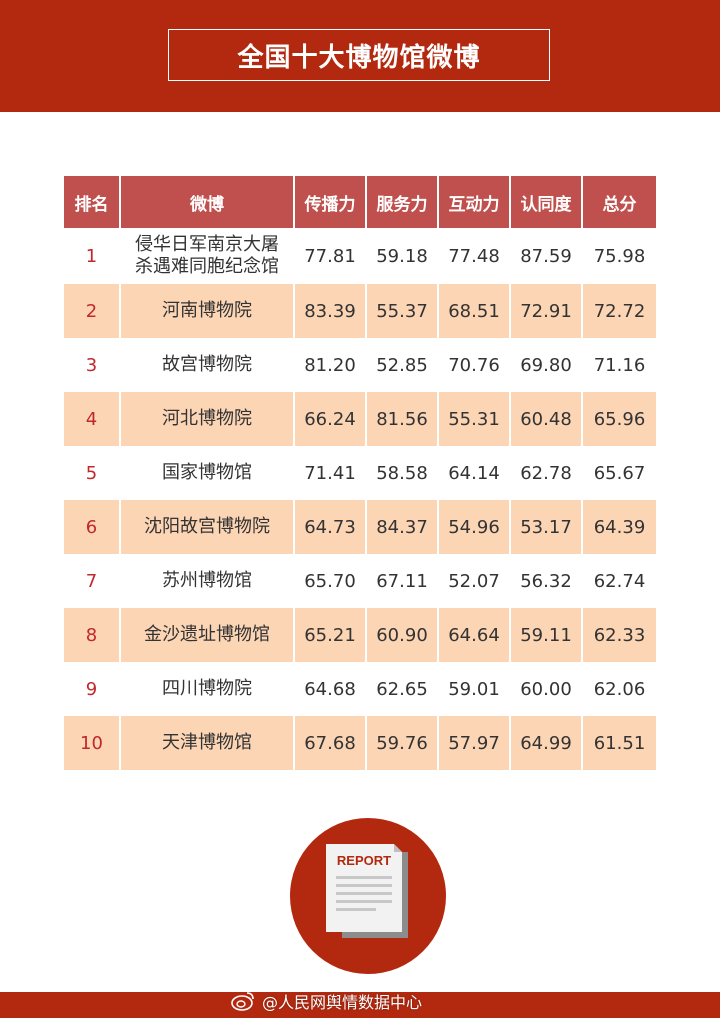 This screenshot has height=1018, width=720. I want to click on interaction-cell: 64.14, so click(474, 473).